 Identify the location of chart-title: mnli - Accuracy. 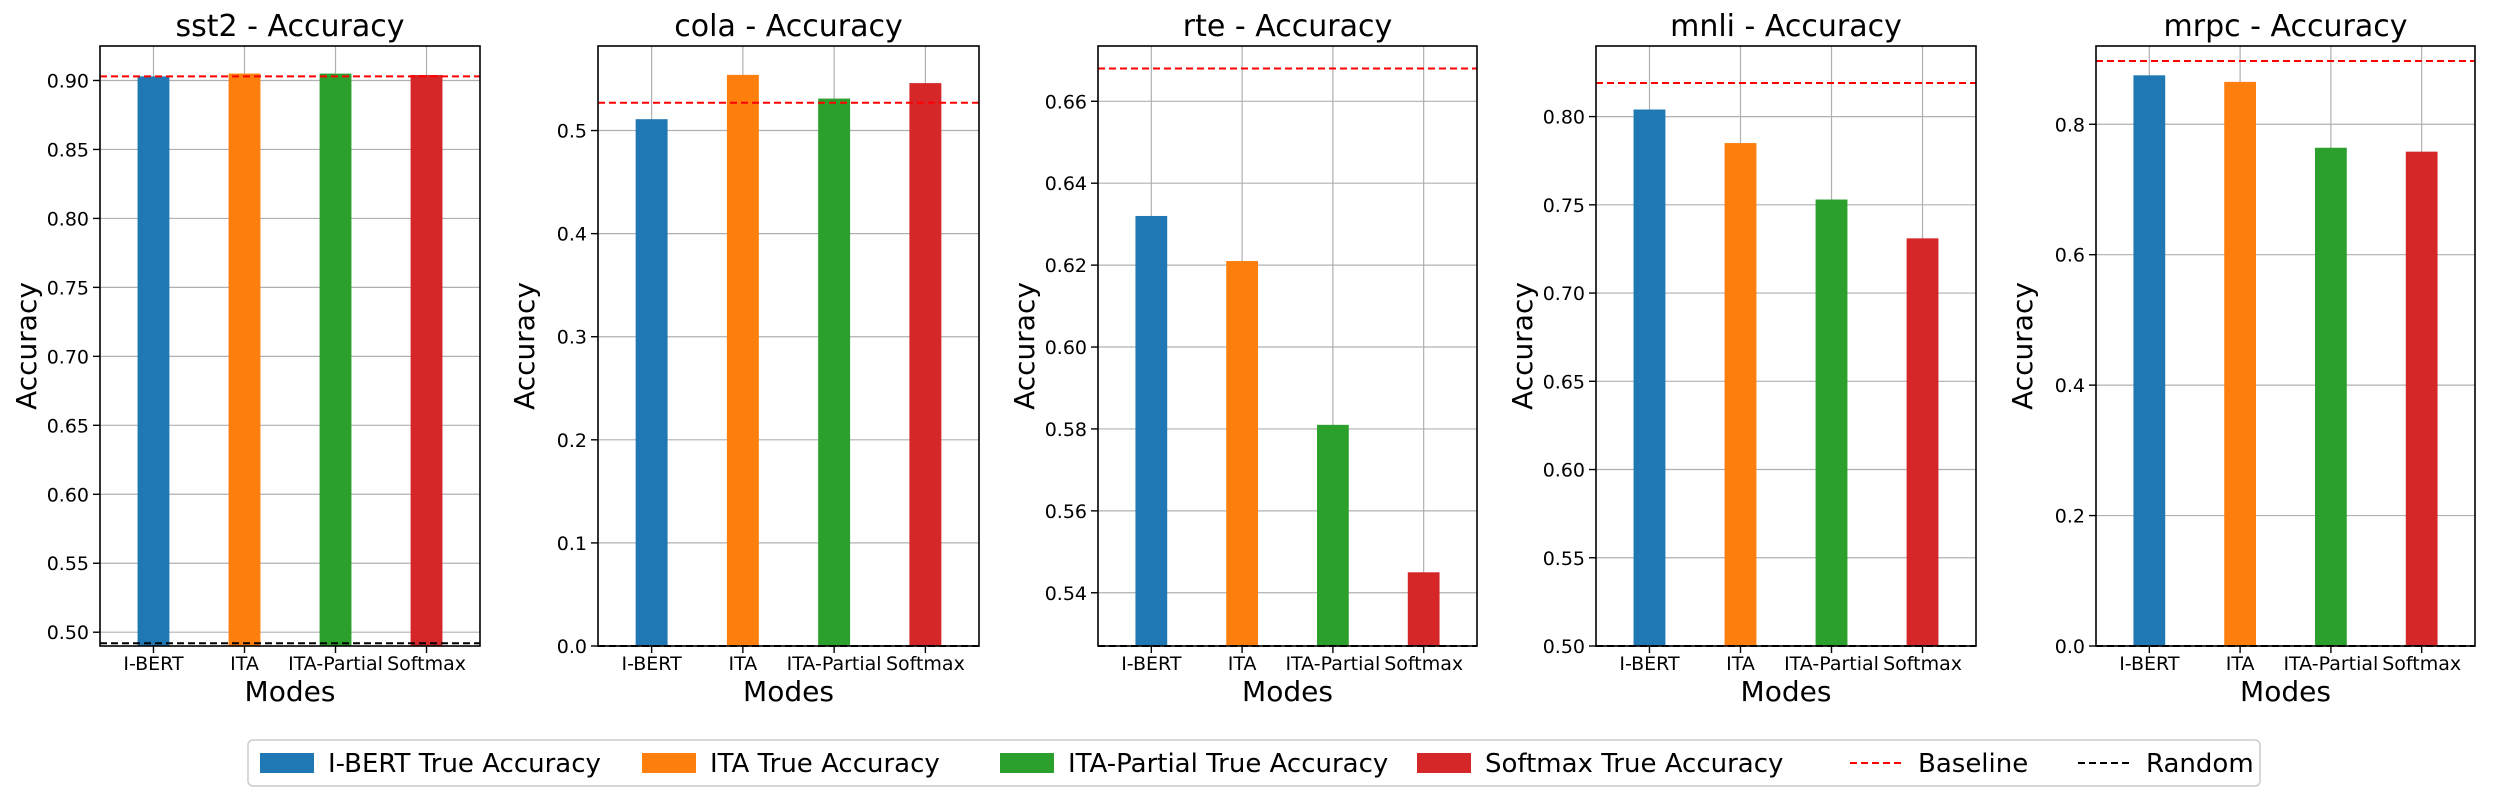
(1786, 26).